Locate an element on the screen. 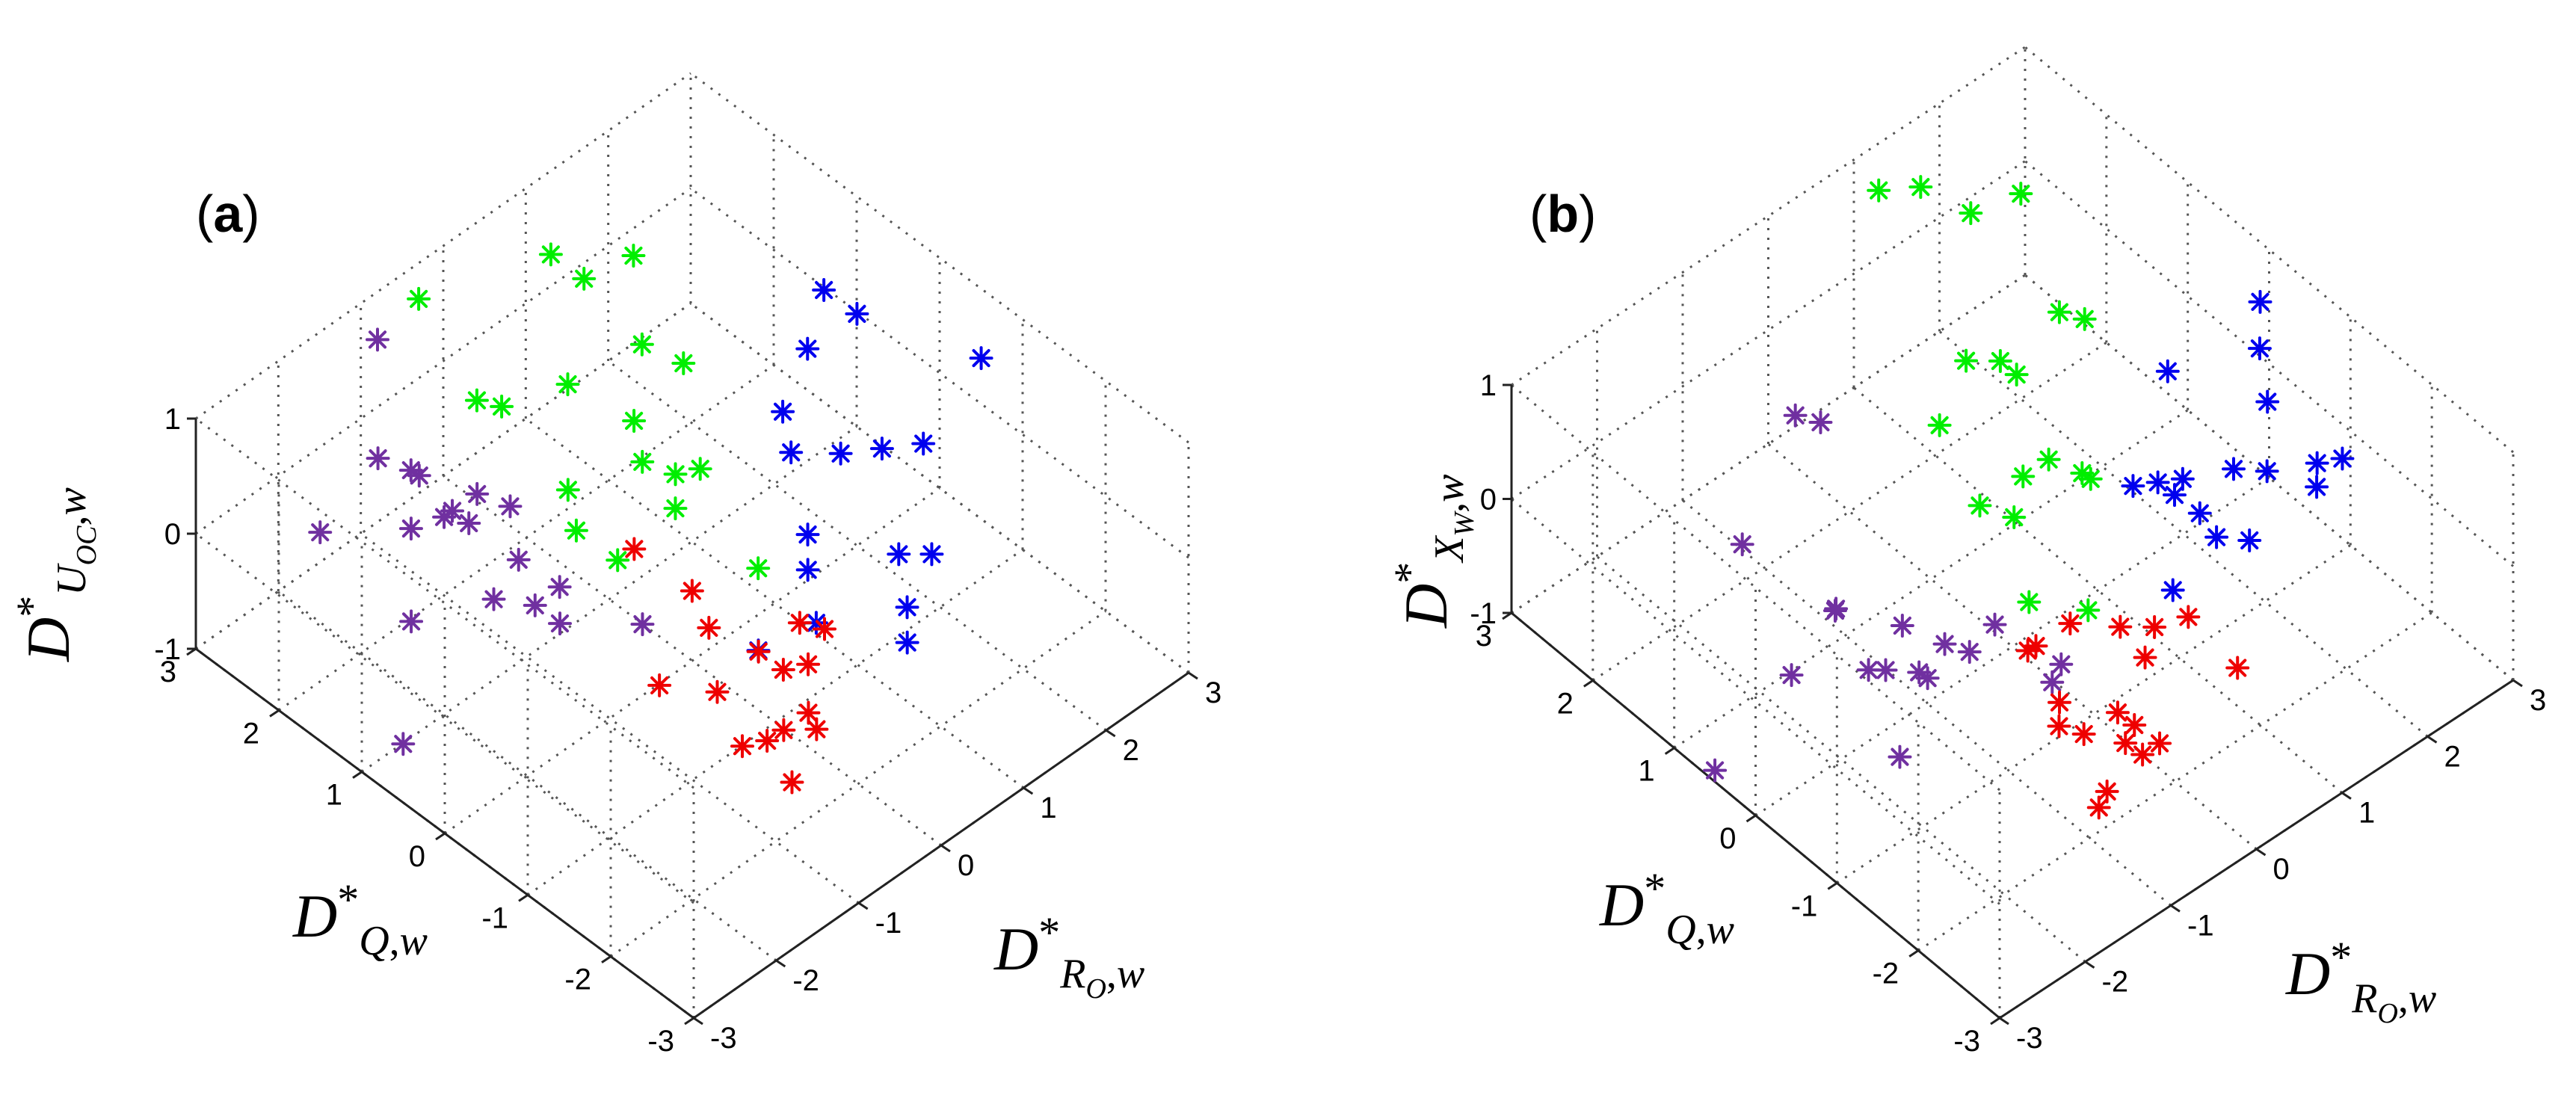  z-tick-label: 1 is located at coordinates (1488, 385).